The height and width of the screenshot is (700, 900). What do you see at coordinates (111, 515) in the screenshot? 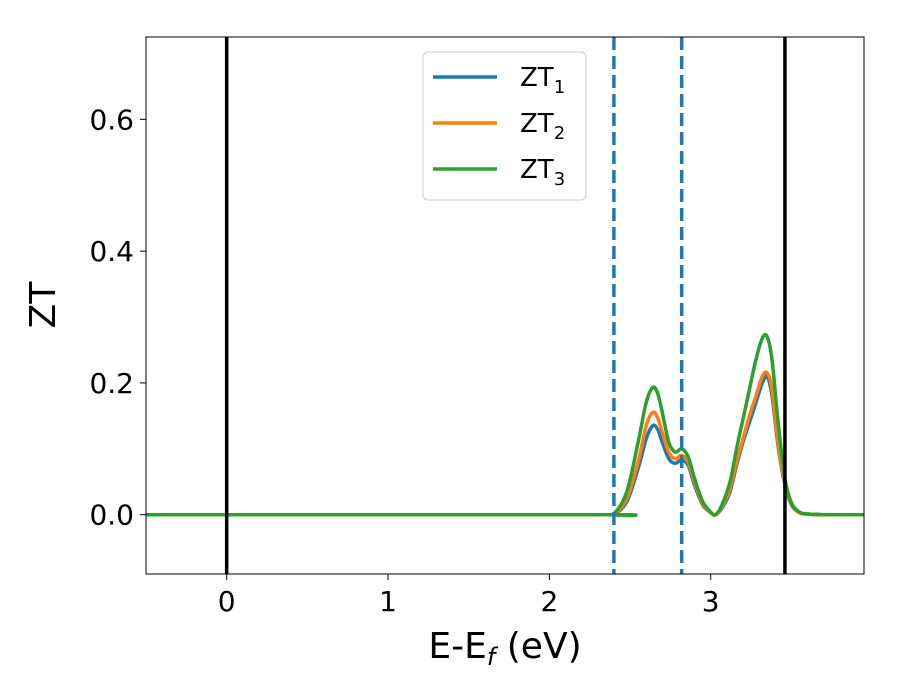
I see `y-tick-label: 0.0` at bounding box center [111, 515].